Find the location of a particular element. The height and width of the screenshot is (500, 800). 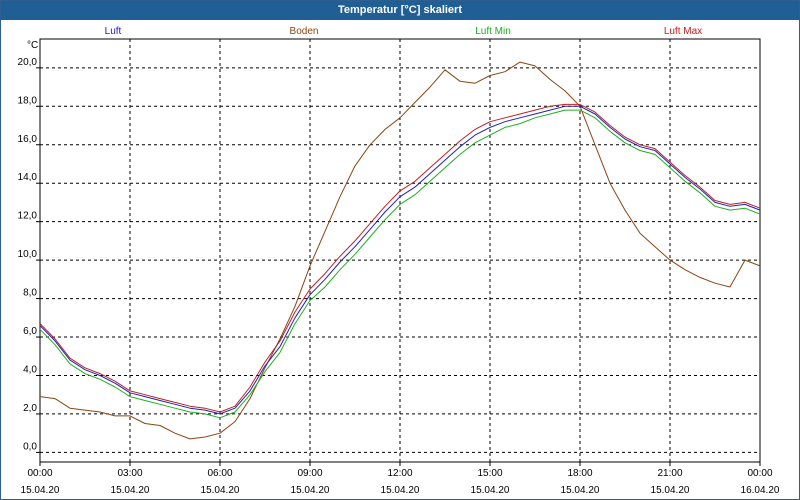

y-tick-label: 8,0 is located at coordinates (30, 293).